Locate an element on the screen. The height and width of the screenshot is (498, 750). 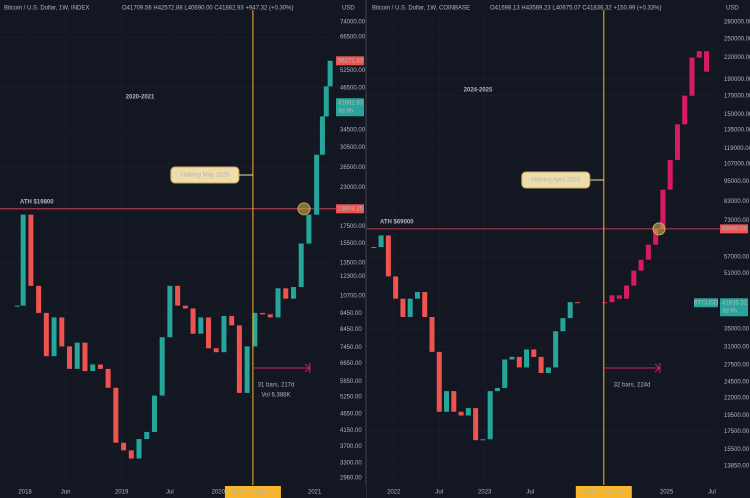
y-tick-label: 34500.00 is located at coordinates (353, 131).